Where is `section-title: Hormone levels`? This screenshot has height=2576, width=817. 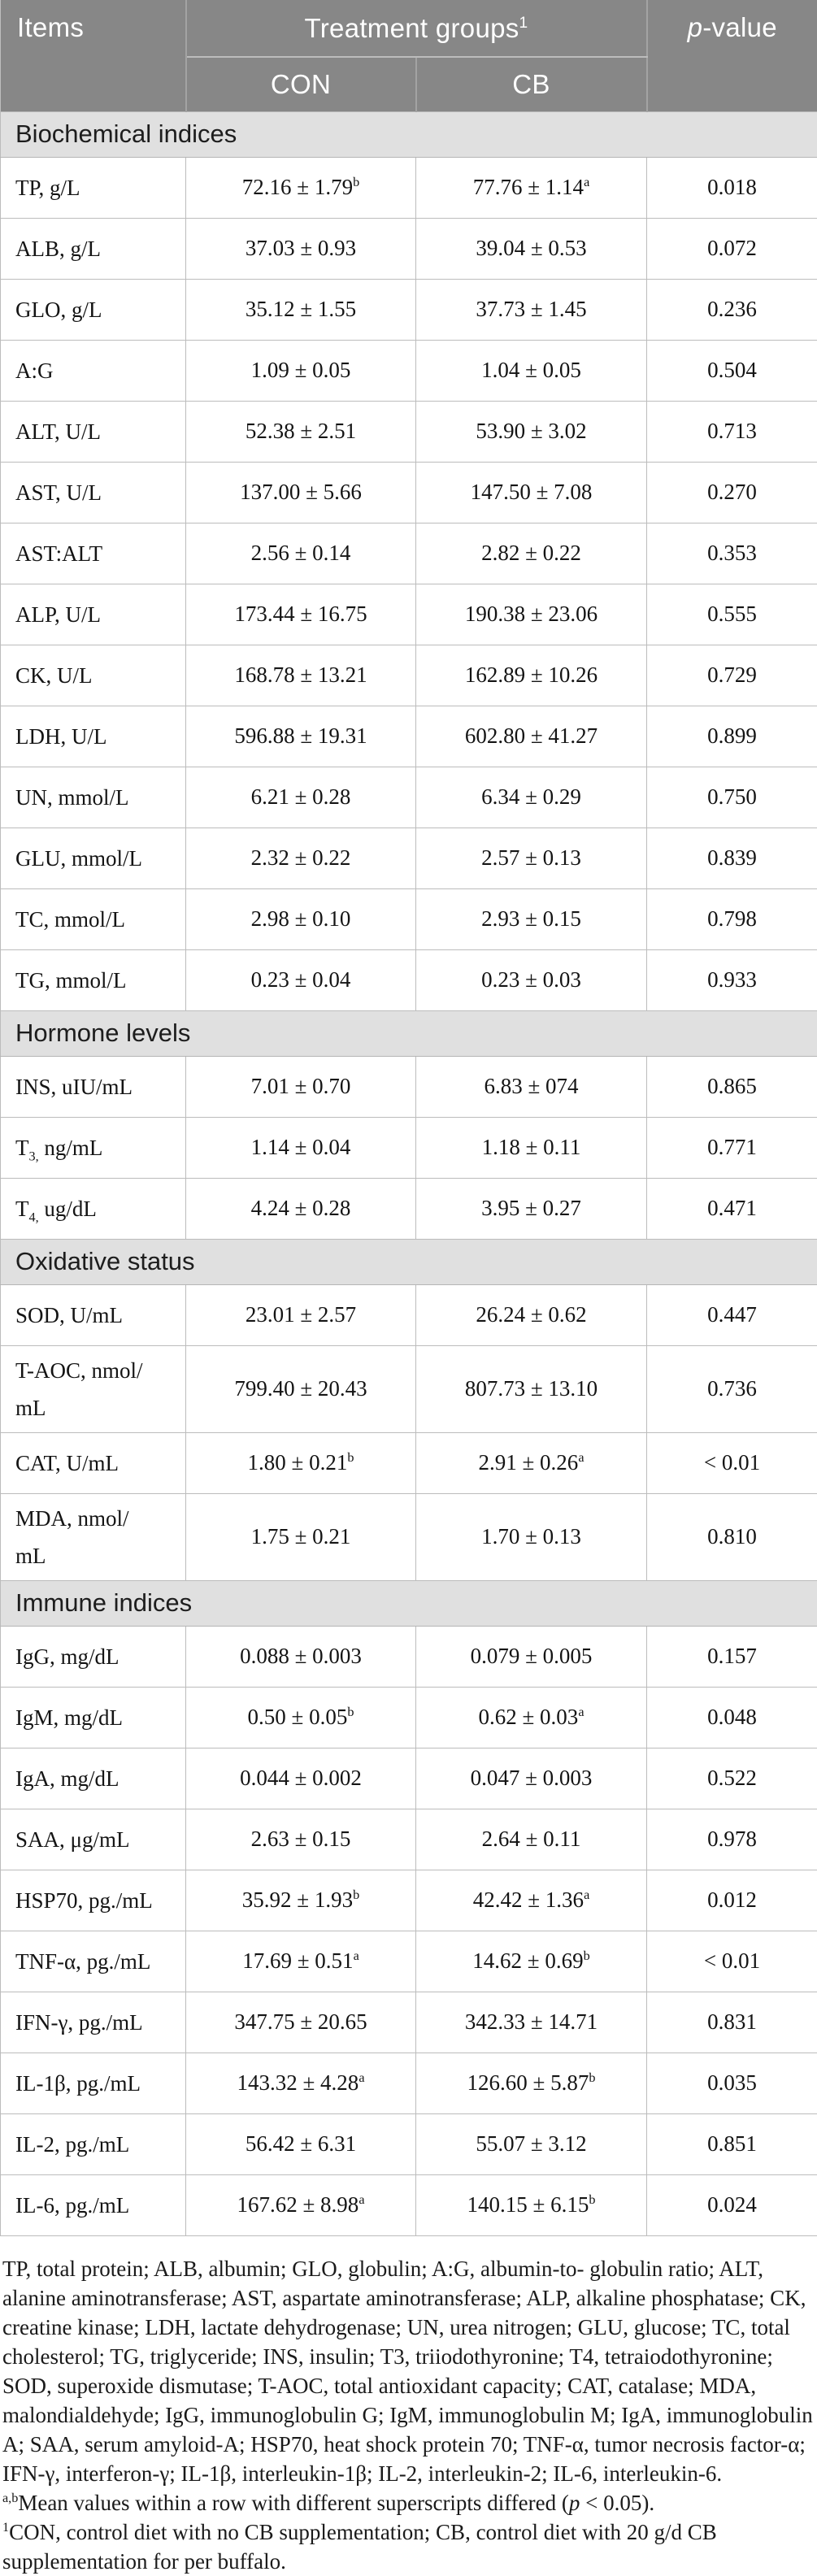 section-title: Hormone levels is located at coordinates (409, 1033).